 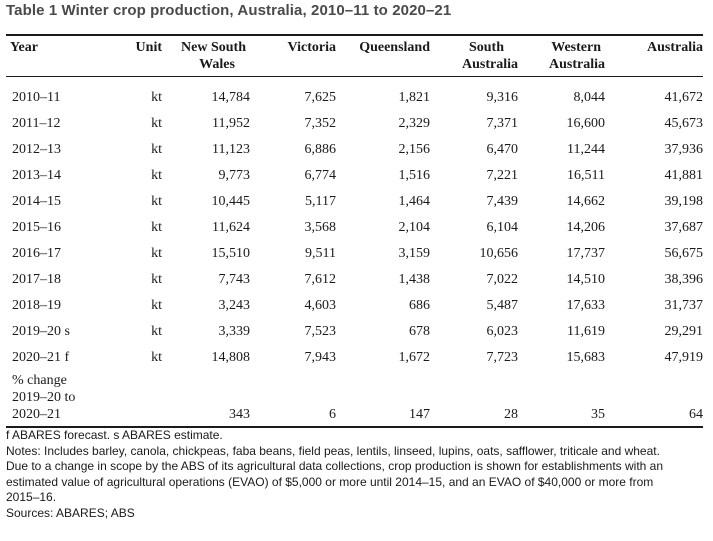 I want to click on header-sa: South Australia, so click(x=474, y=57).